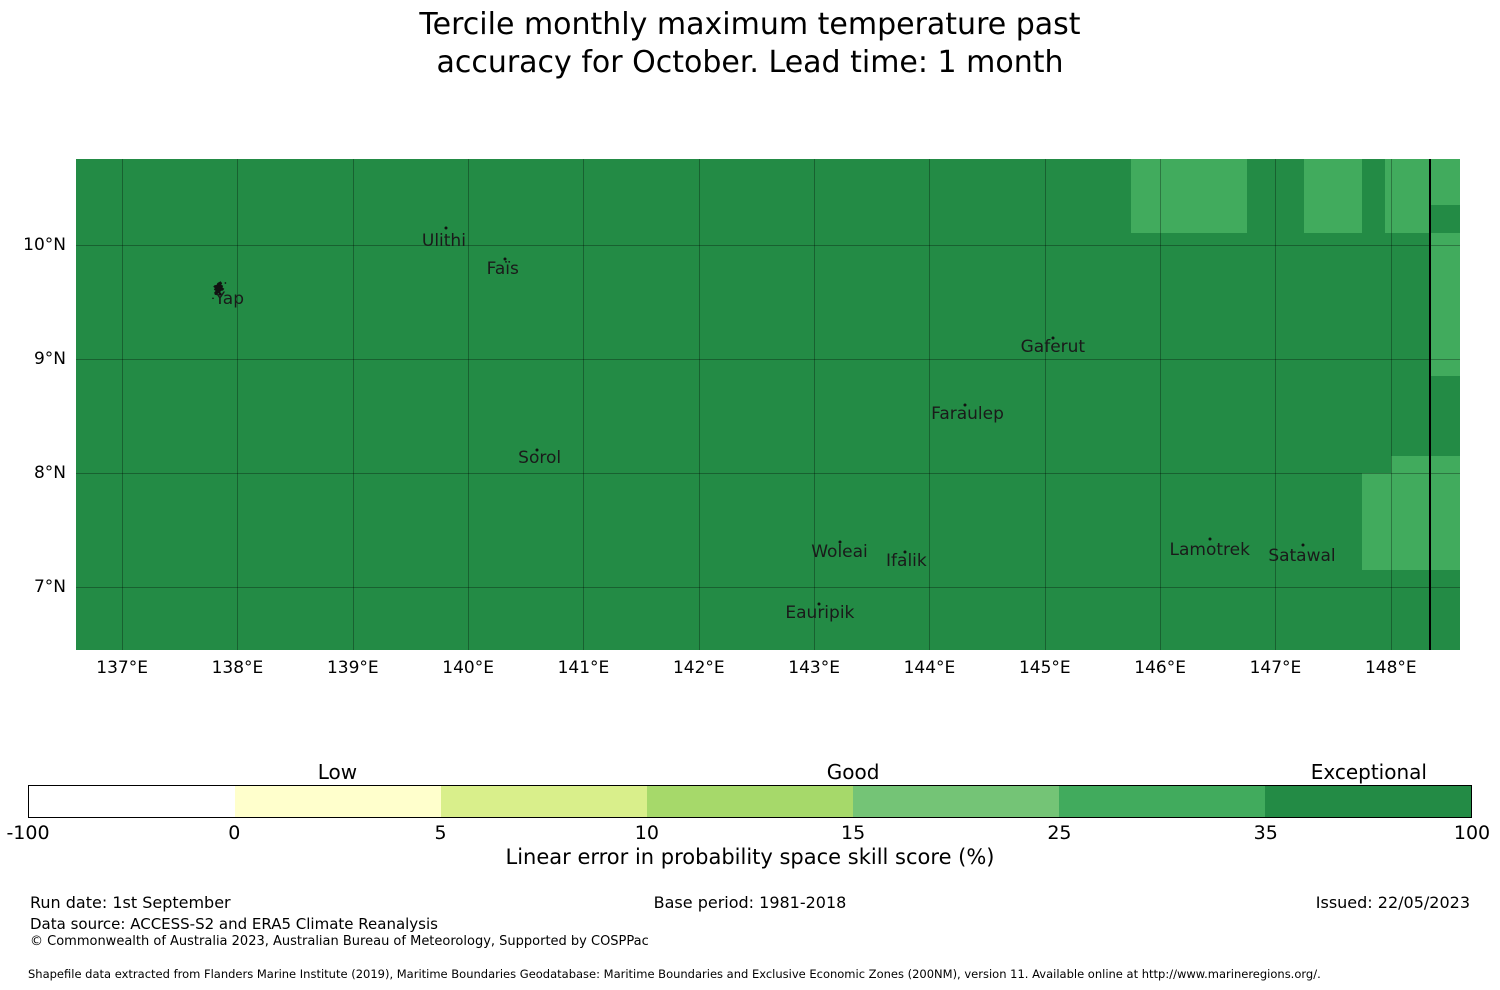  I want to click on y-axis-tick-label: 8°N, so click(49, 473).